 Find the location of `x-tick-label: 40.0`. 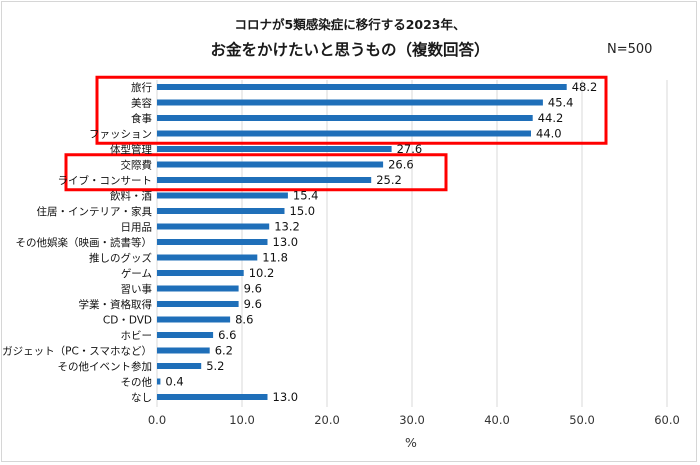

x-tick-label: 40.0 is located at coordinates (497, 420).